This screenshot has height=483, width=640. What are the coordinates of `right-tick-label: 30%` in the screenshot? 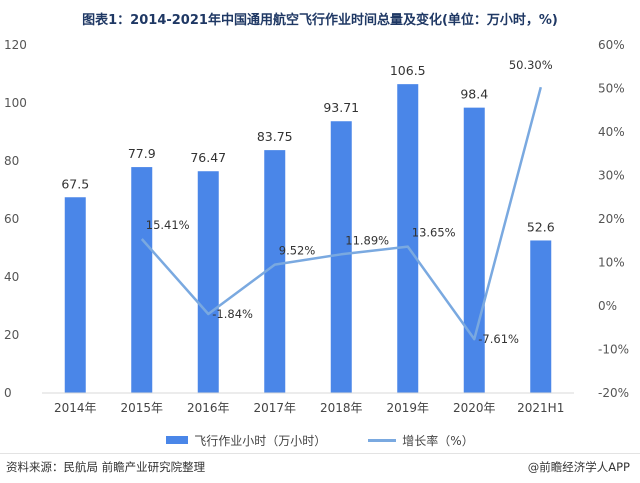 It's located at (611, 176).